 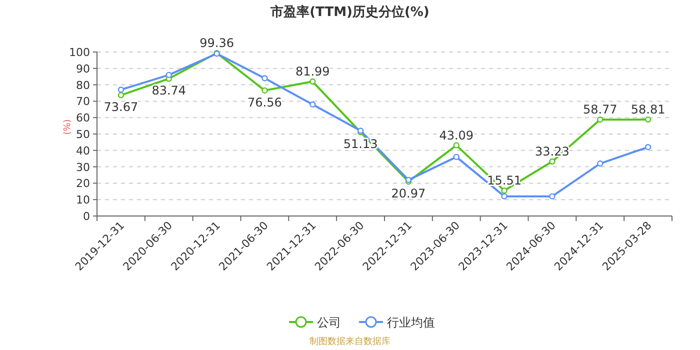 I want to click on data-label: 58.77, so click(x=600, y=109).